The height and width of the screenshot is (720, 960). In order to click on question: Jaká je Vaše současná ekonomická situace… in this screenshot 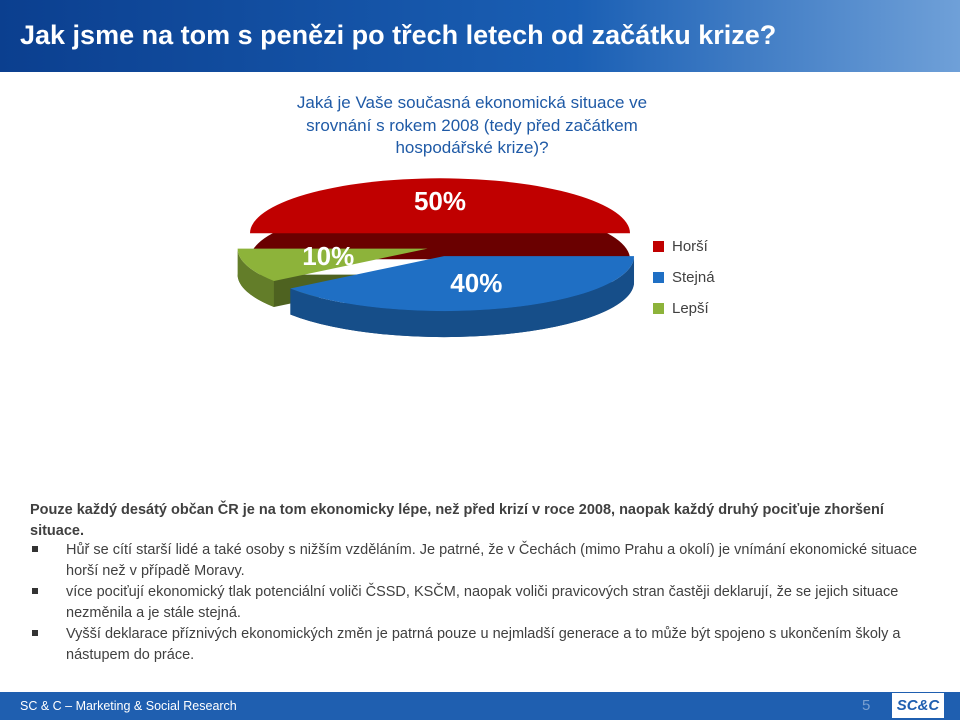, I will do `click(472, 126)`.